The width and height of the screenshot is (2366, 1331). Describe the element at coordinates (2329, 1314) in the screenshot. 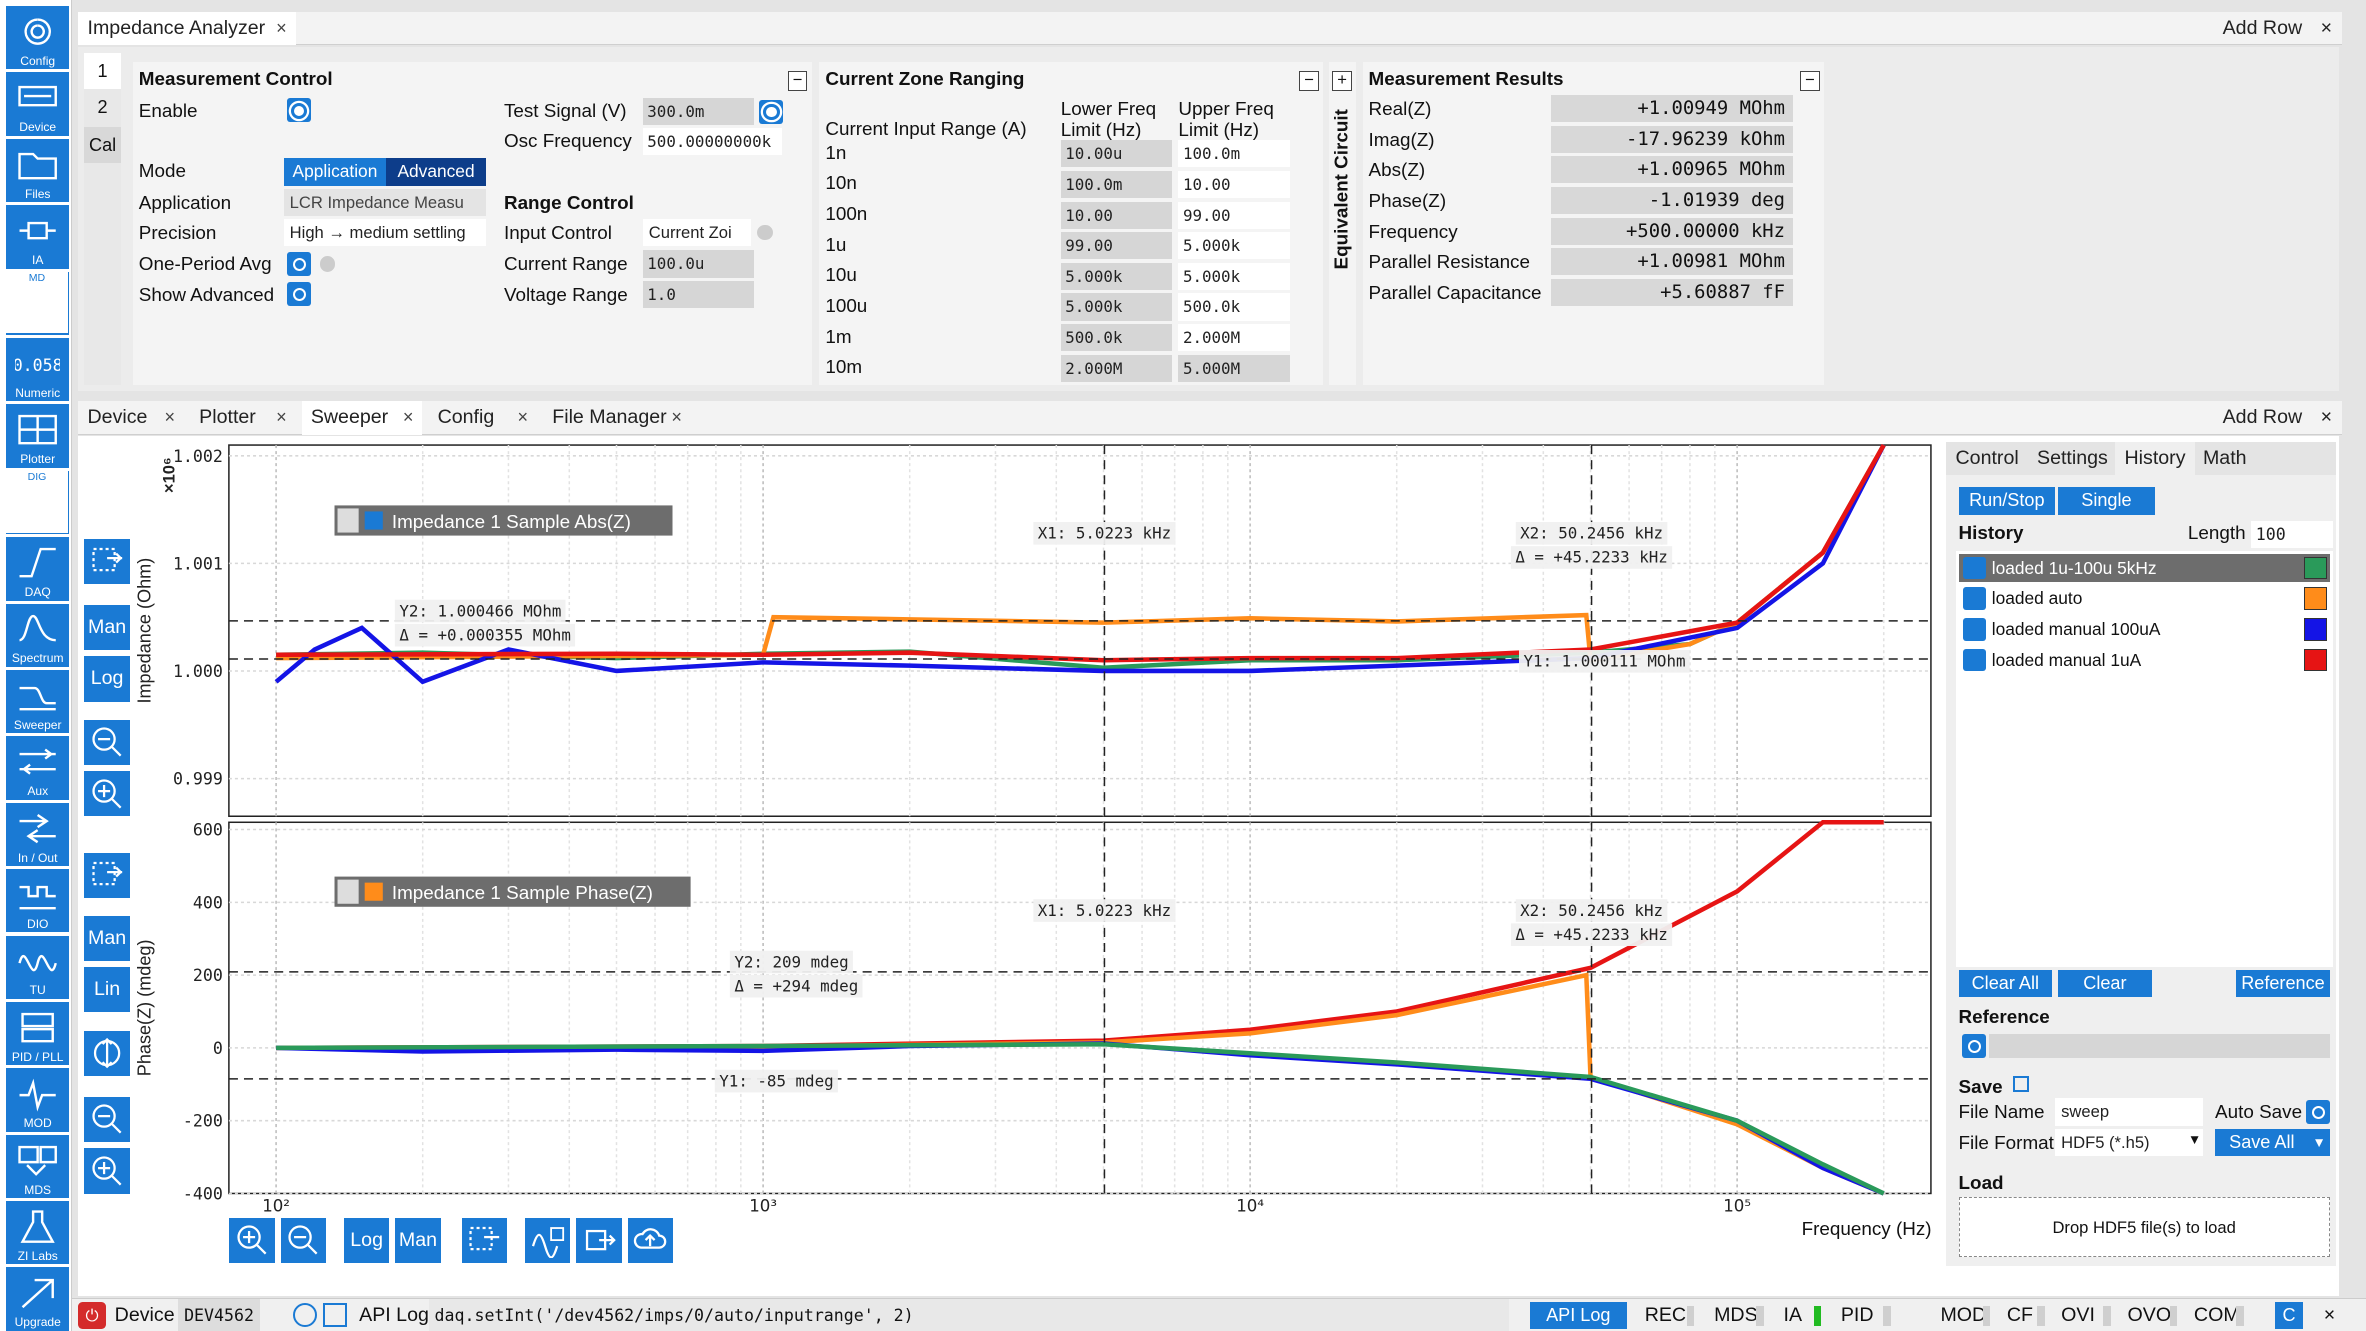

I see `close-status-button: ×` at that location.